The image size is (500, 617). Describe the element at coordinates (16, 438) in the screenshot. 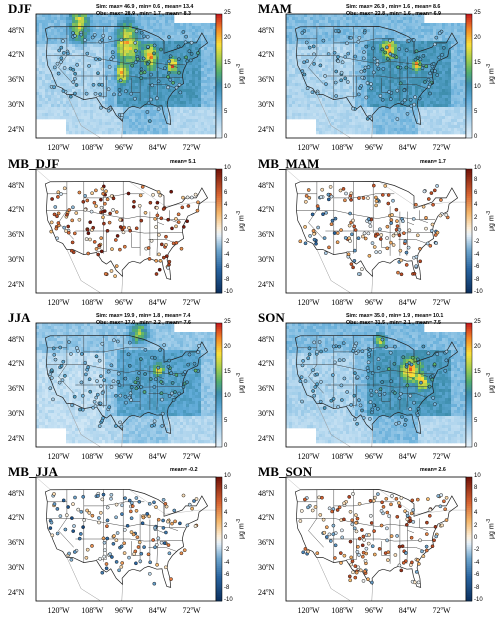

I see `lat-label: 24oN` at that location.